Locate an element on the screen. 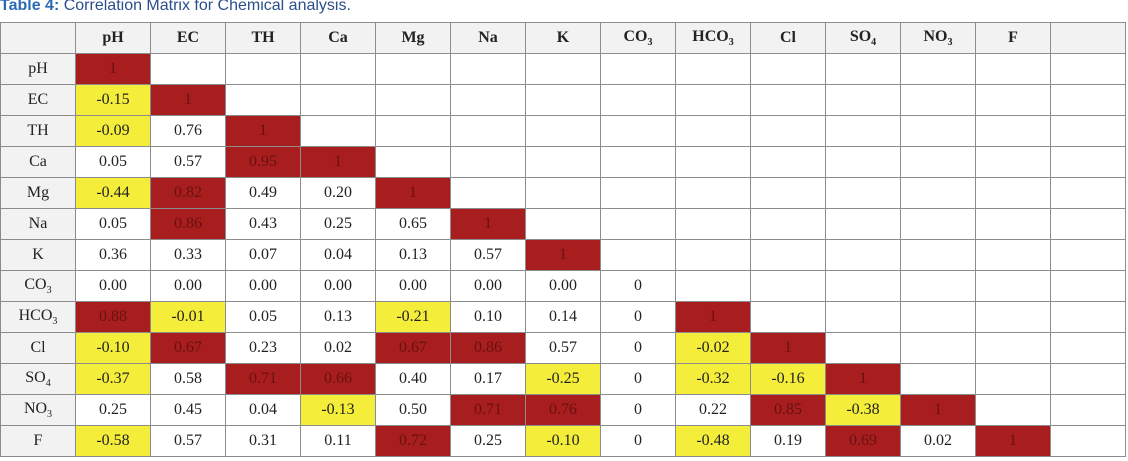 The height and width of the screenshot is (461, 1128). table-row: Ca 0.05 0.57 0.95 1 is located at coordinates (563, 162).